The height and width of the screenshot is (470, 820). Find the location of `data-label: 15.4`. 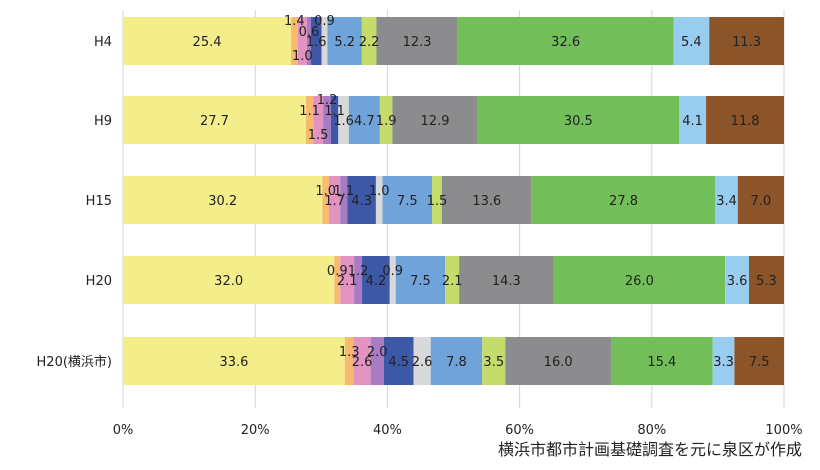

data-label: 15.4 is located at coordinates (661, 362).